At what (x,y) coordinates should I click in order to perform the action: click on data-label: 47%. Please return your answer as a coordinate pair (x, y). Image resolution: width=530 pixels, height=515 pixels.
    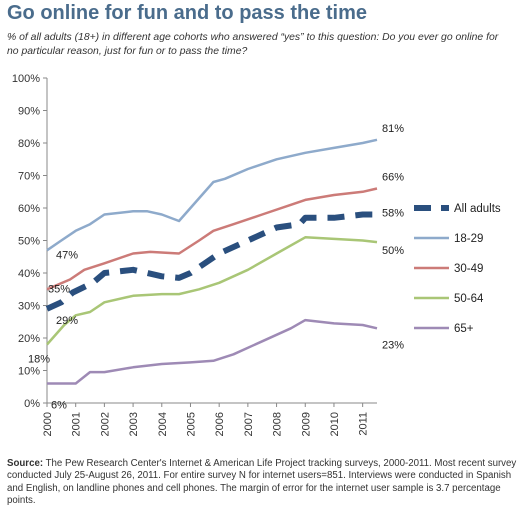
    Looking at the image, I should click on (67, 255).